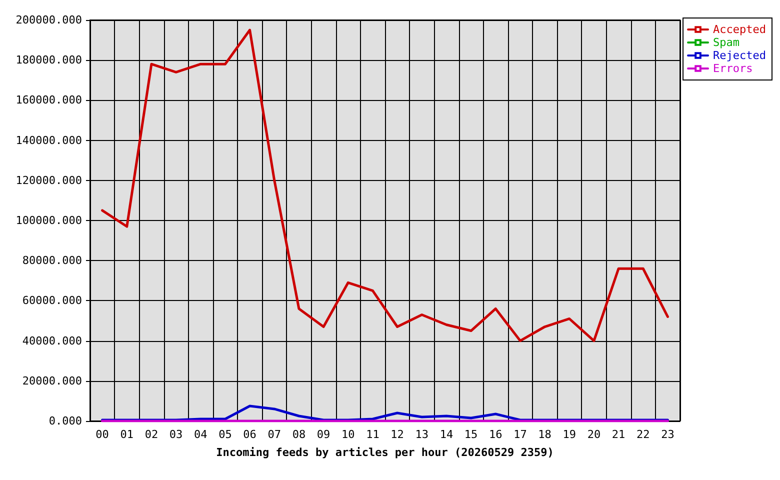 The height and width of the screenshot is (480, 780). What do you see at coordinates (176, 434) in the screenshot?
I see `x-tick-label: 03` at bounding box center [176, 434].